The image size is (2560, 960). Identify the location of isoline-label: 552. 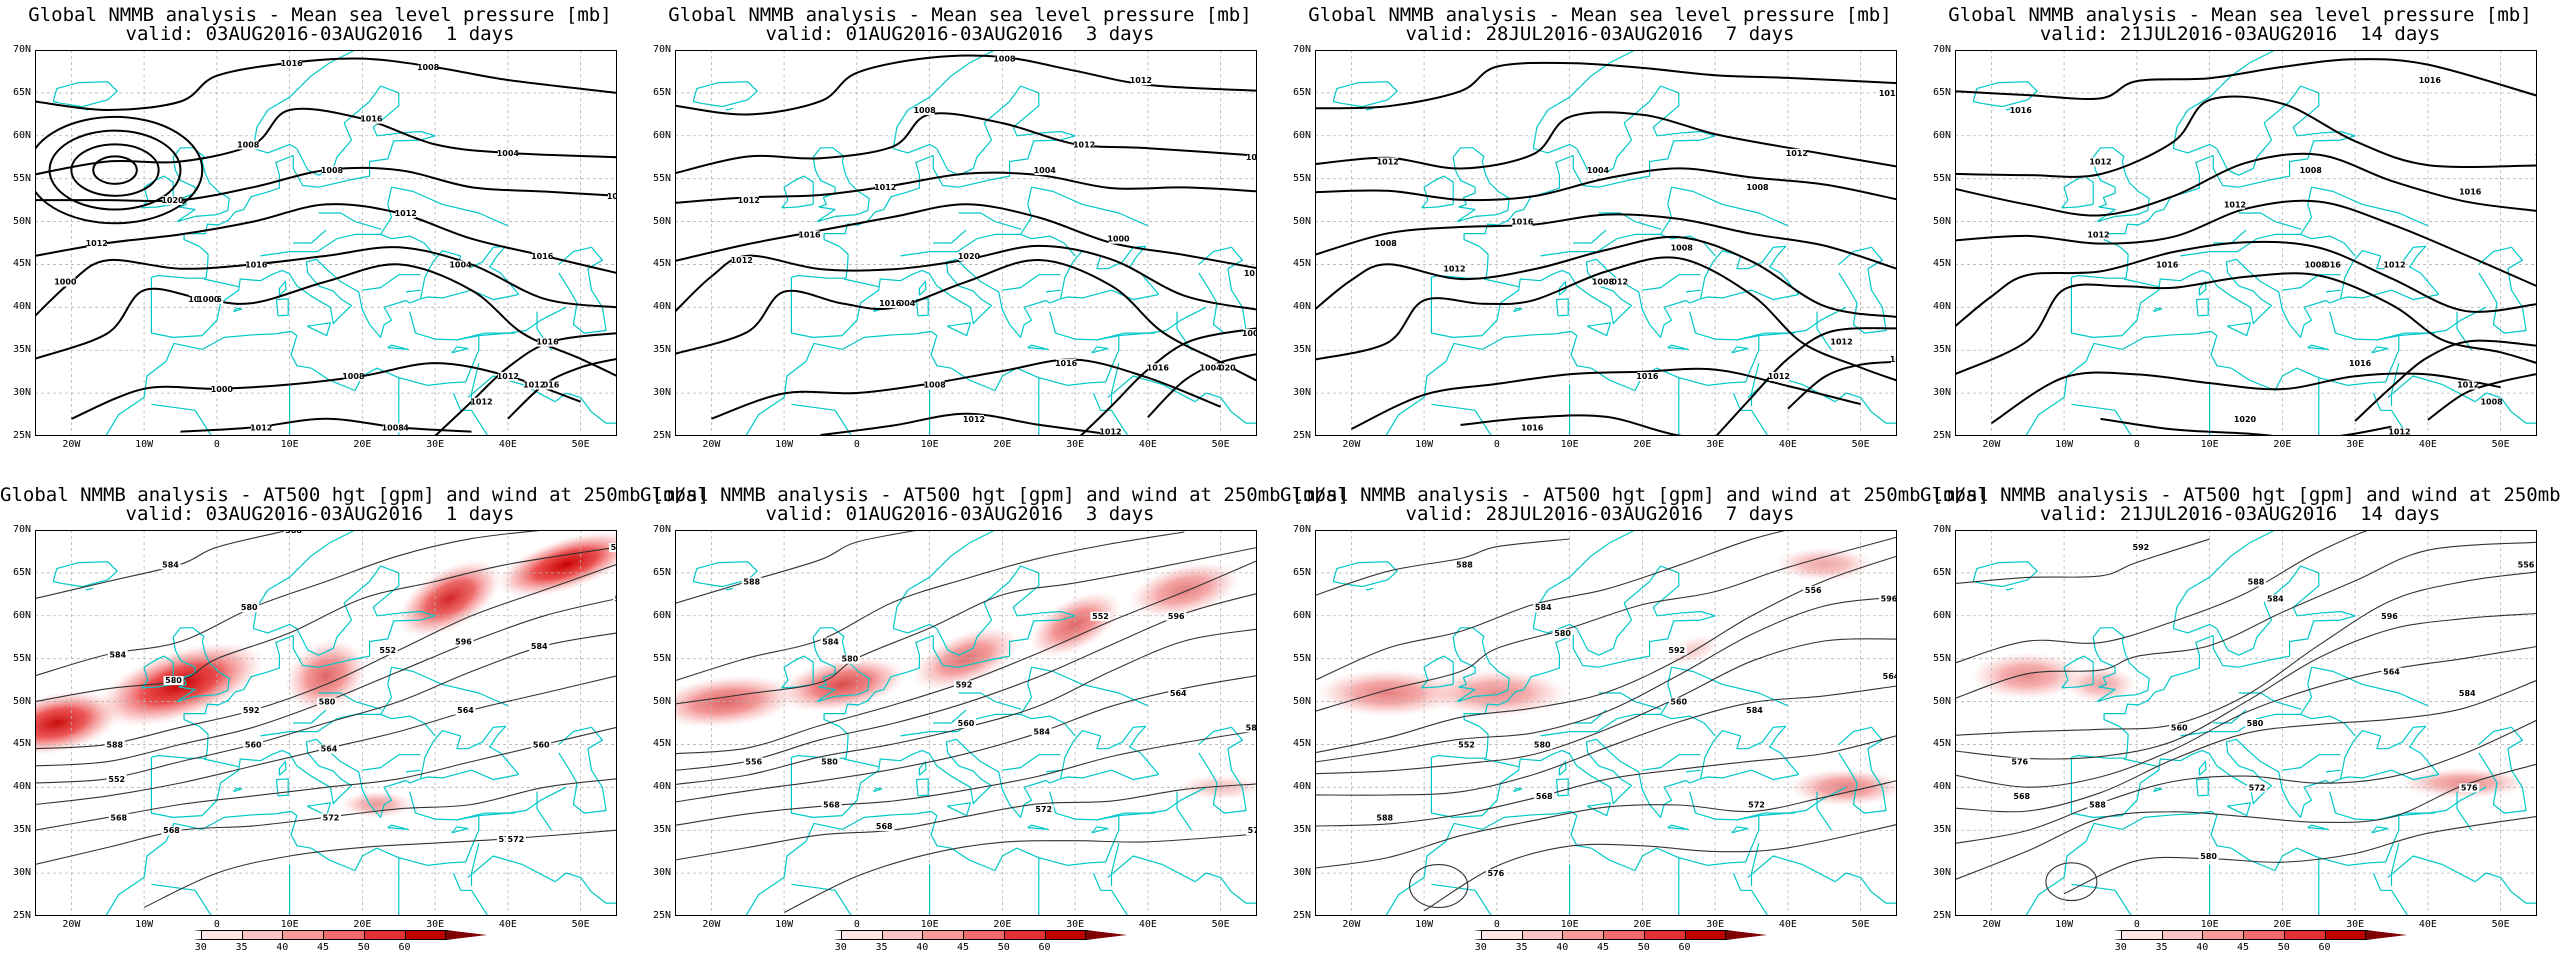
(1466, 744).